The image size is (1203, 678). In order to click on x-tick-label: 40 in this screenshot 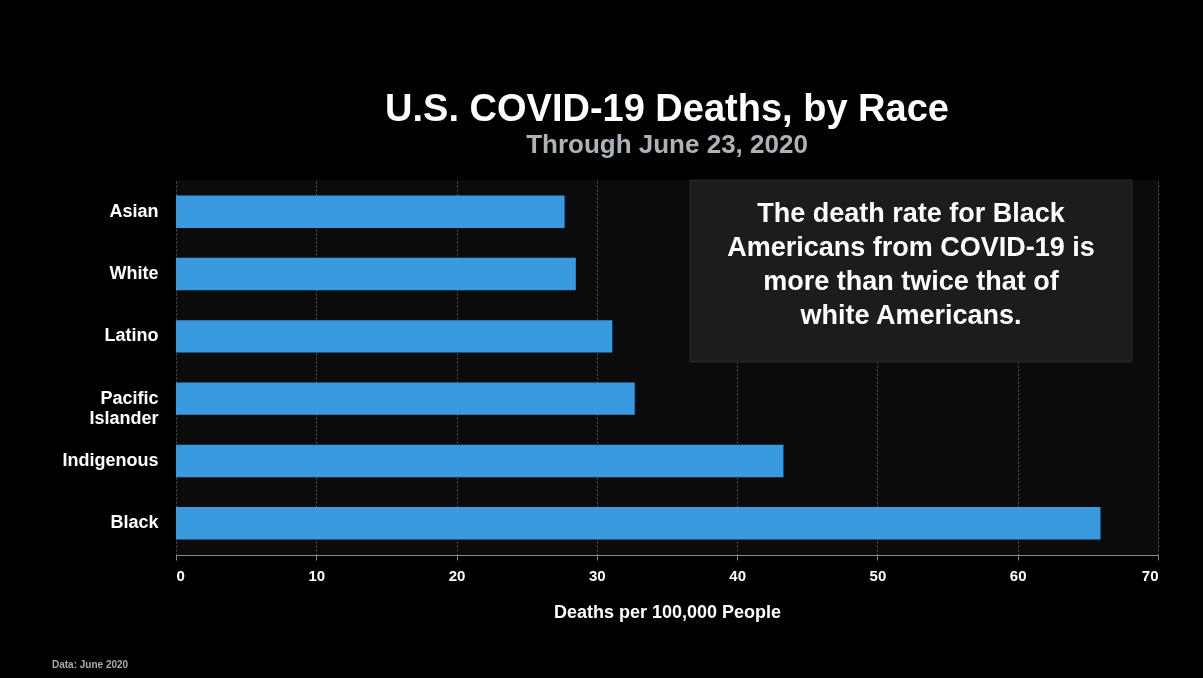, I will do `click(737, 575)`.